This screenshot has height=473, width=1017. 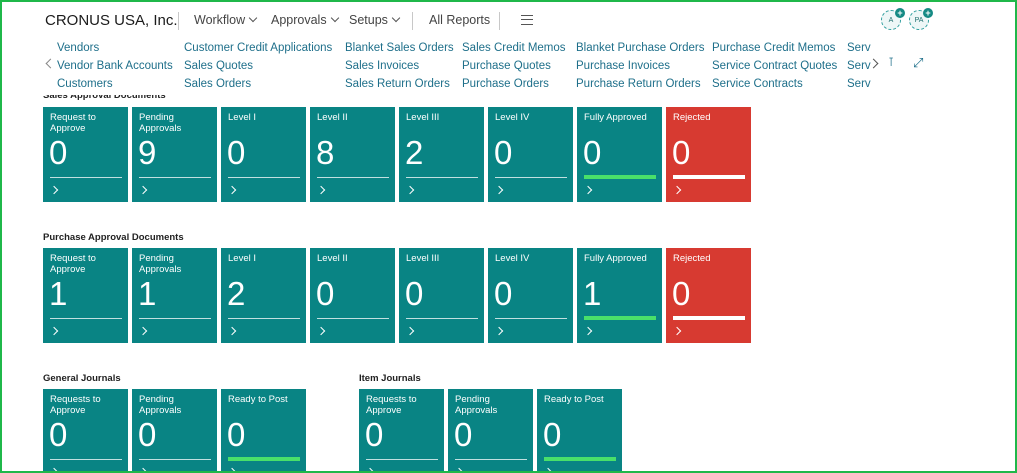 What do you see at coordinates (506, 66) in the screenshot?
I see `nav-link-purchase-quotes: Purchase Quotes` at bounding box center [506, 66].